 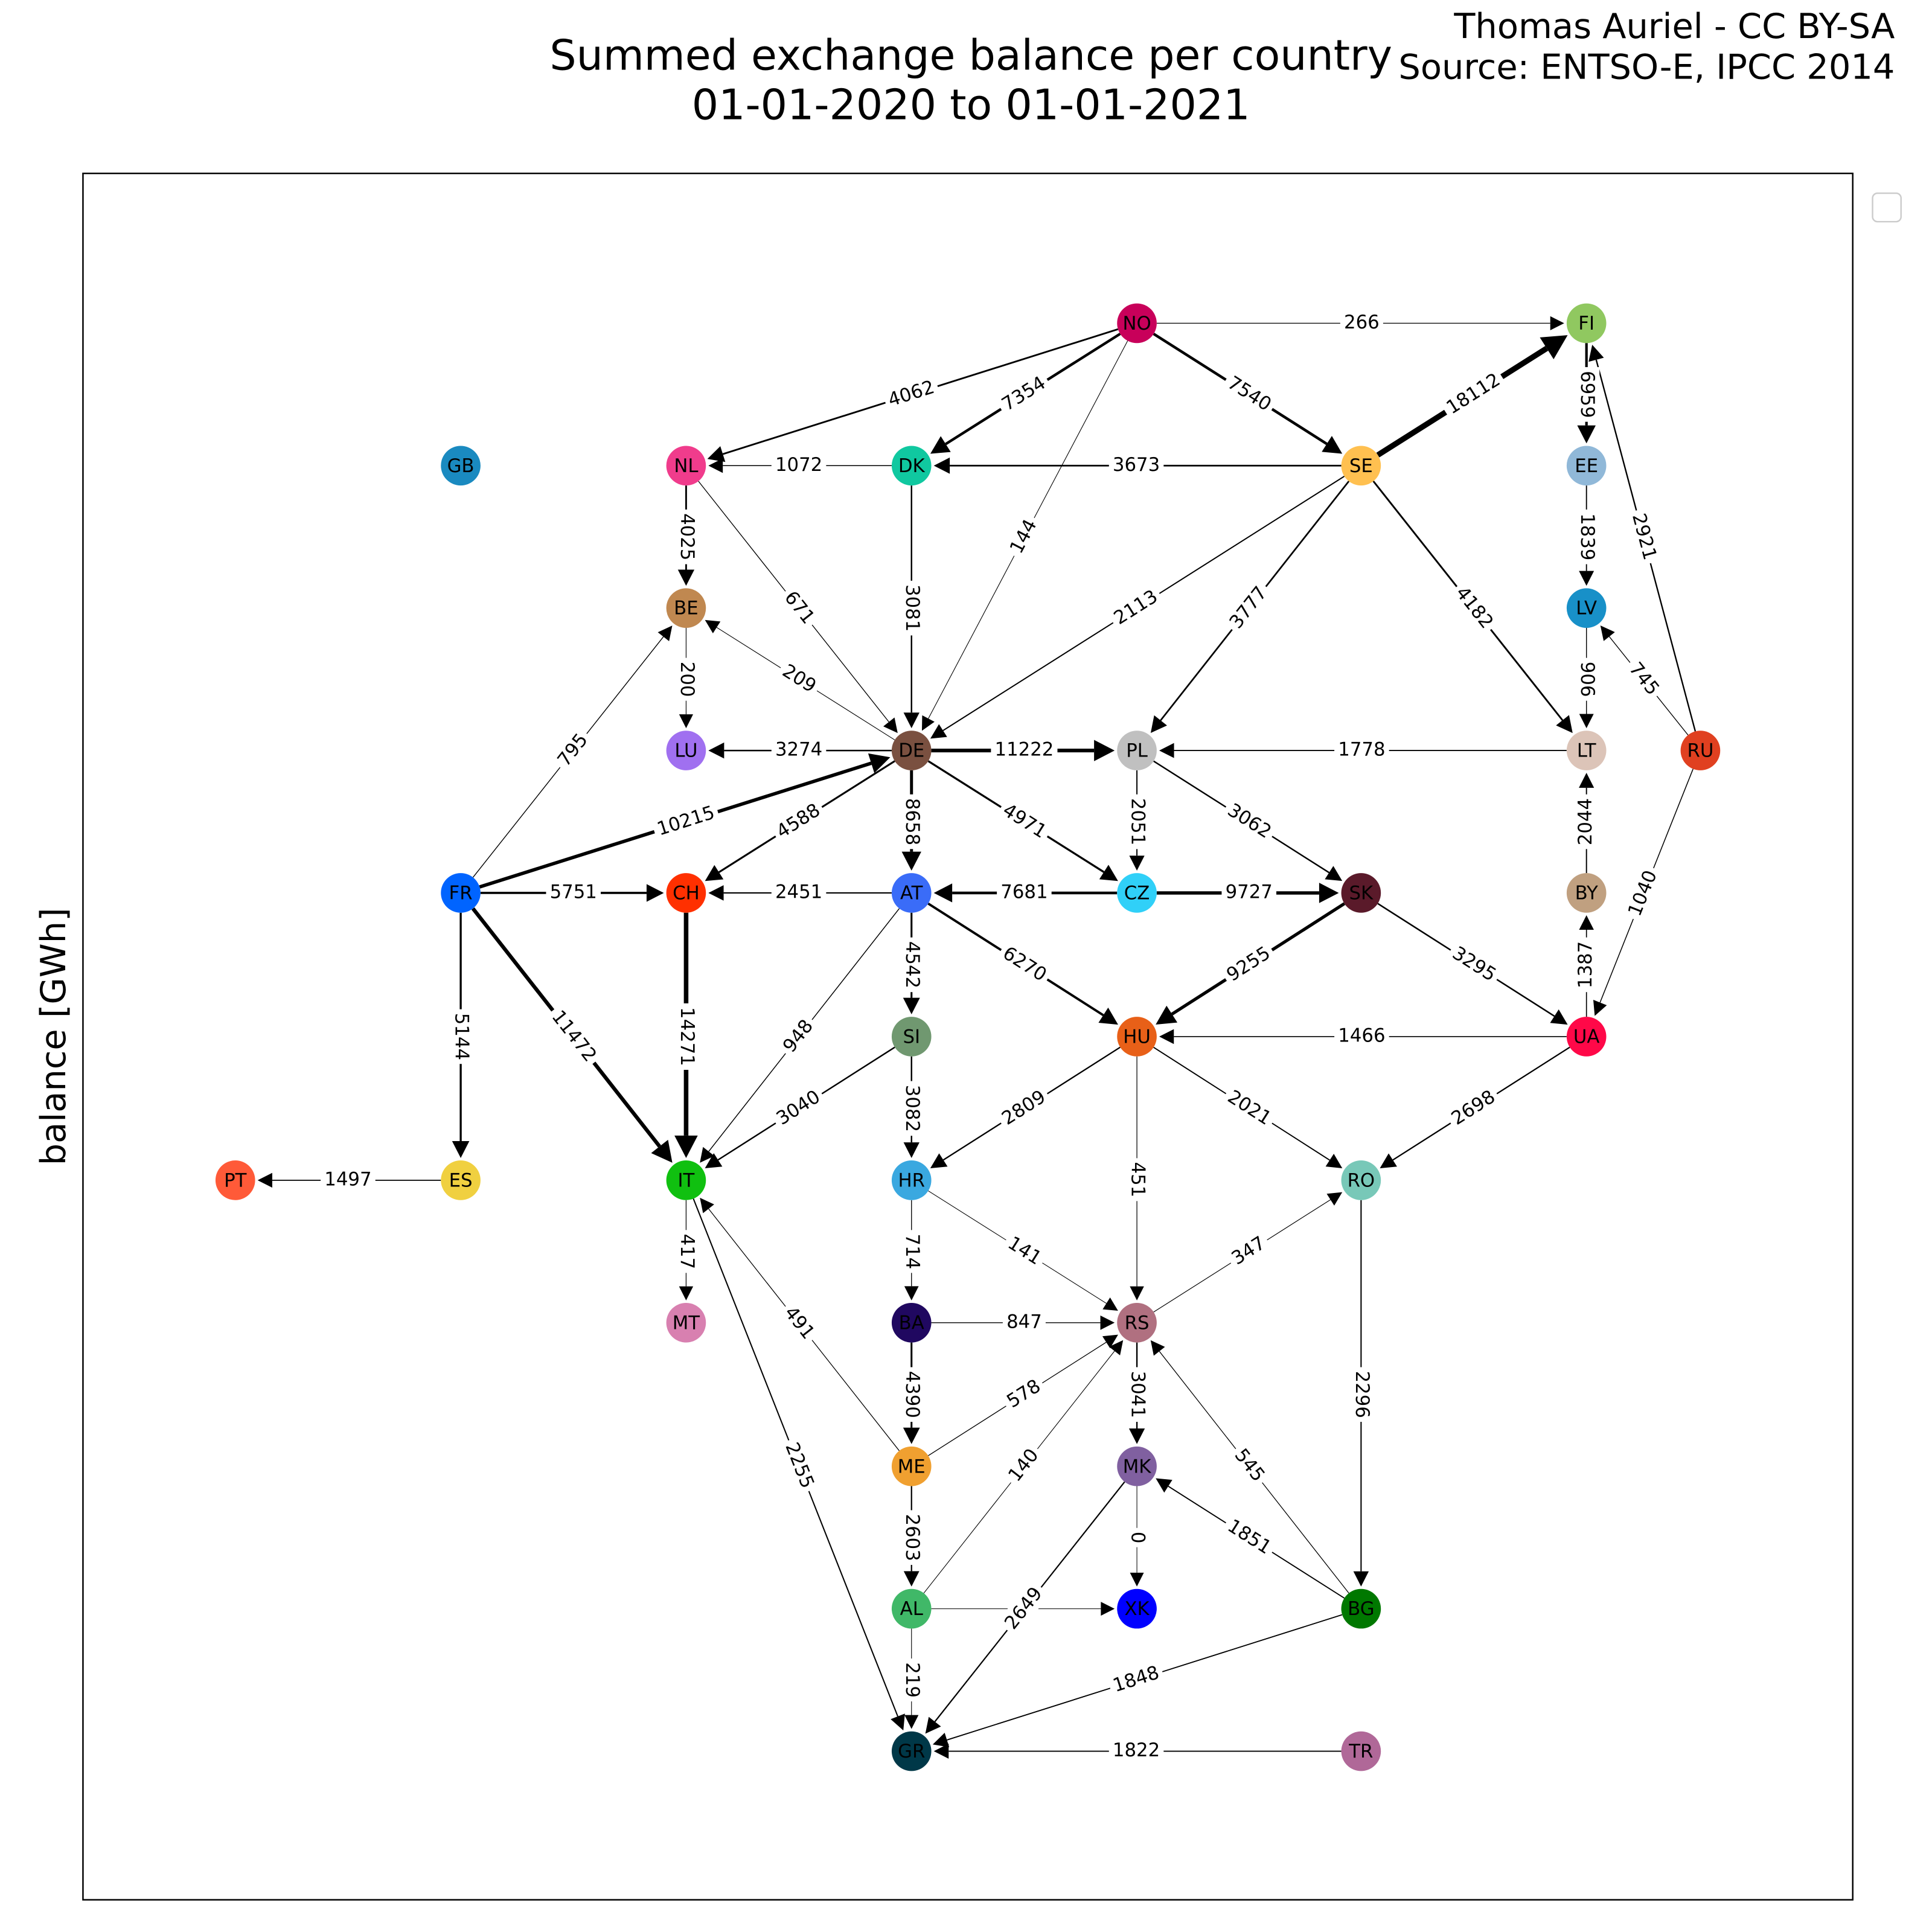 I want to click on node-label: BA, so click(x=911, y=1323).